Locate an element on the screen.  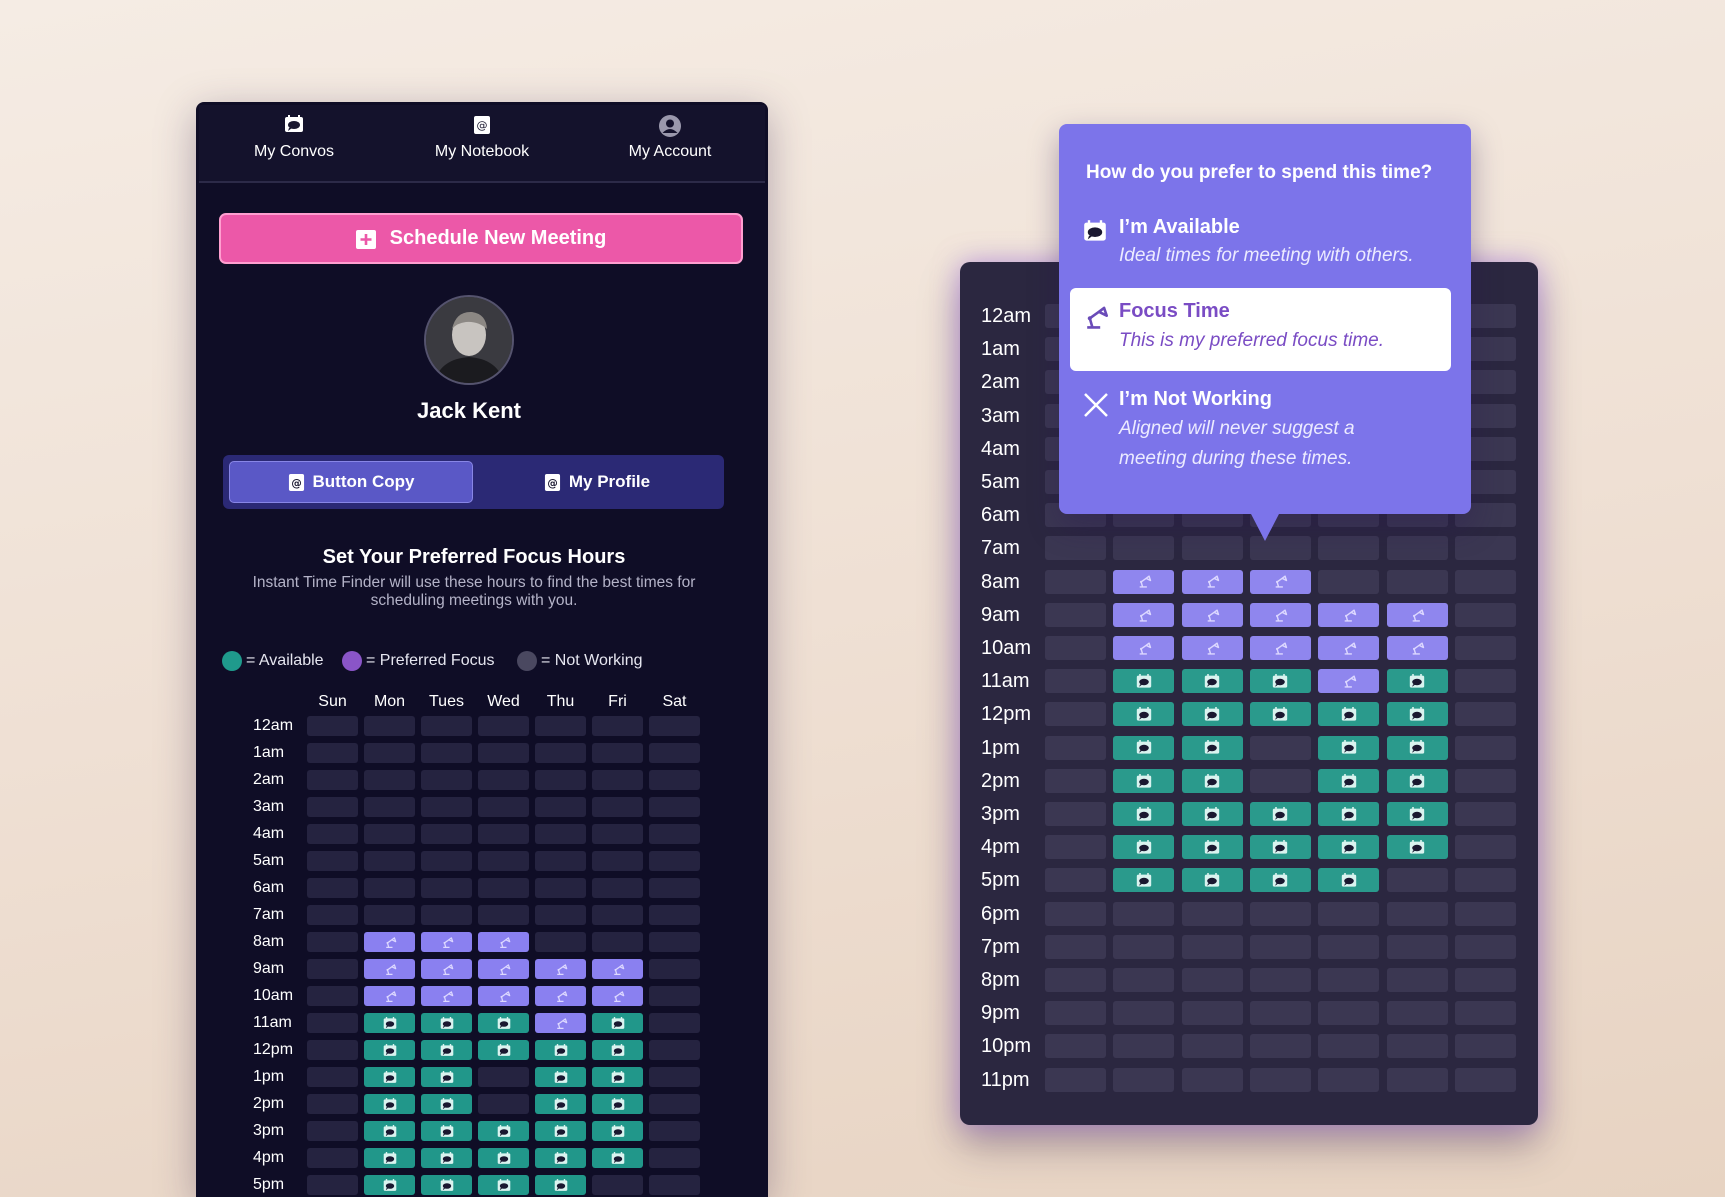
schedule-button: Schedule New Meeting is located at coordinates (481, 238).